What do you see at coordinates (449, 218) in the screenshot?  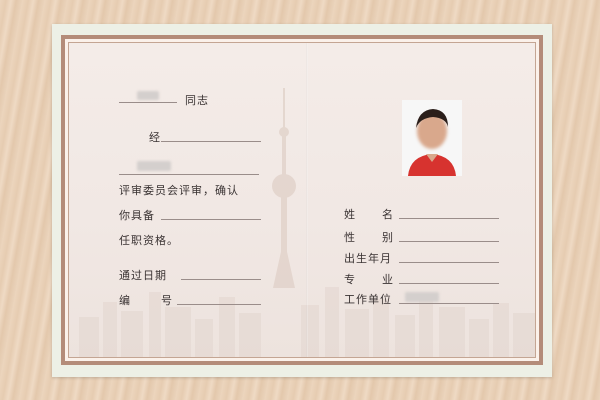 I see `name-field-line` at bounding box center [449, 218].